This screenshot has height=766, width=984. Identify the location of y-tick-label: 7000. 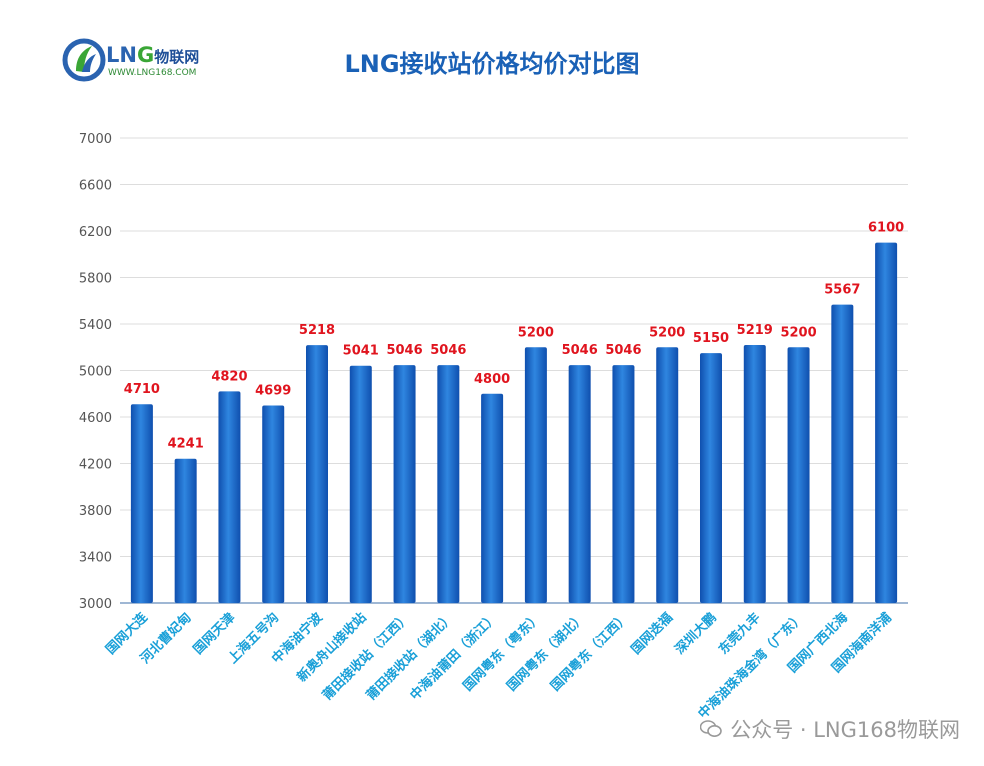
(95, 139).